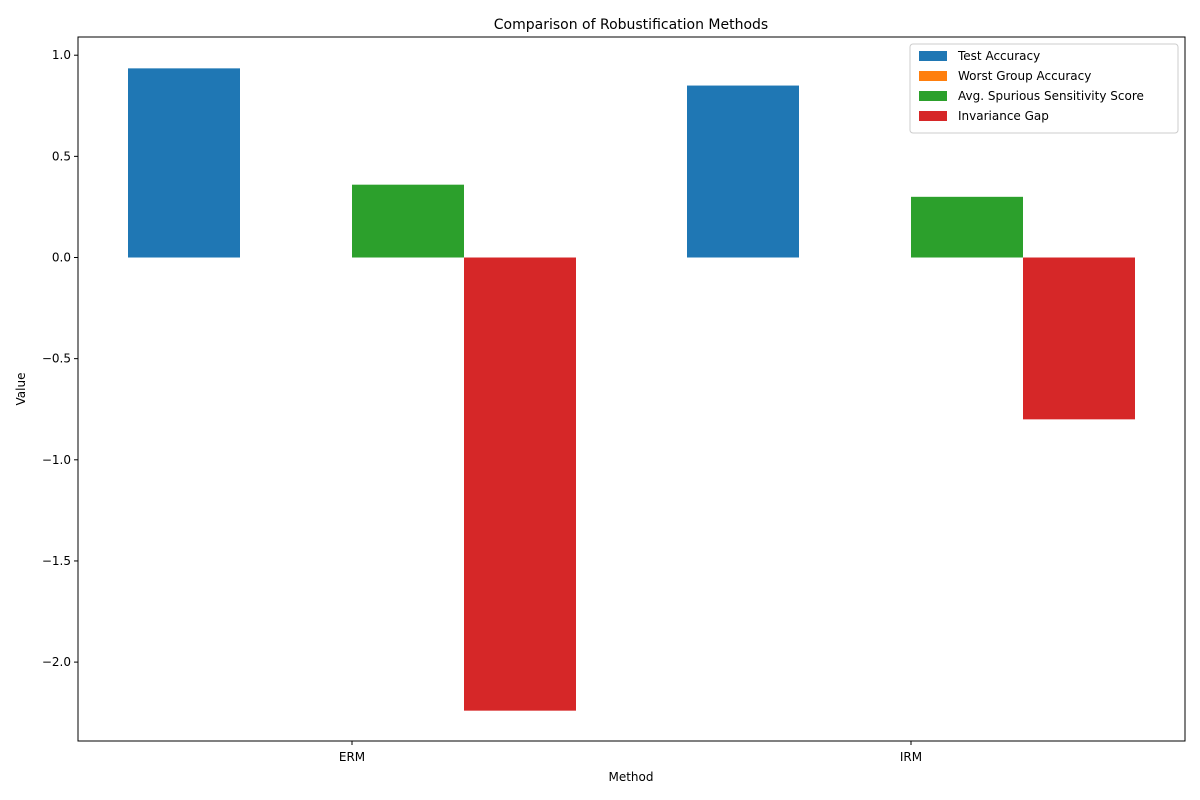 The width and height of the screenshot is (1200, 800). I want to click on y-tick-label: −1.5, so click(56, 561).